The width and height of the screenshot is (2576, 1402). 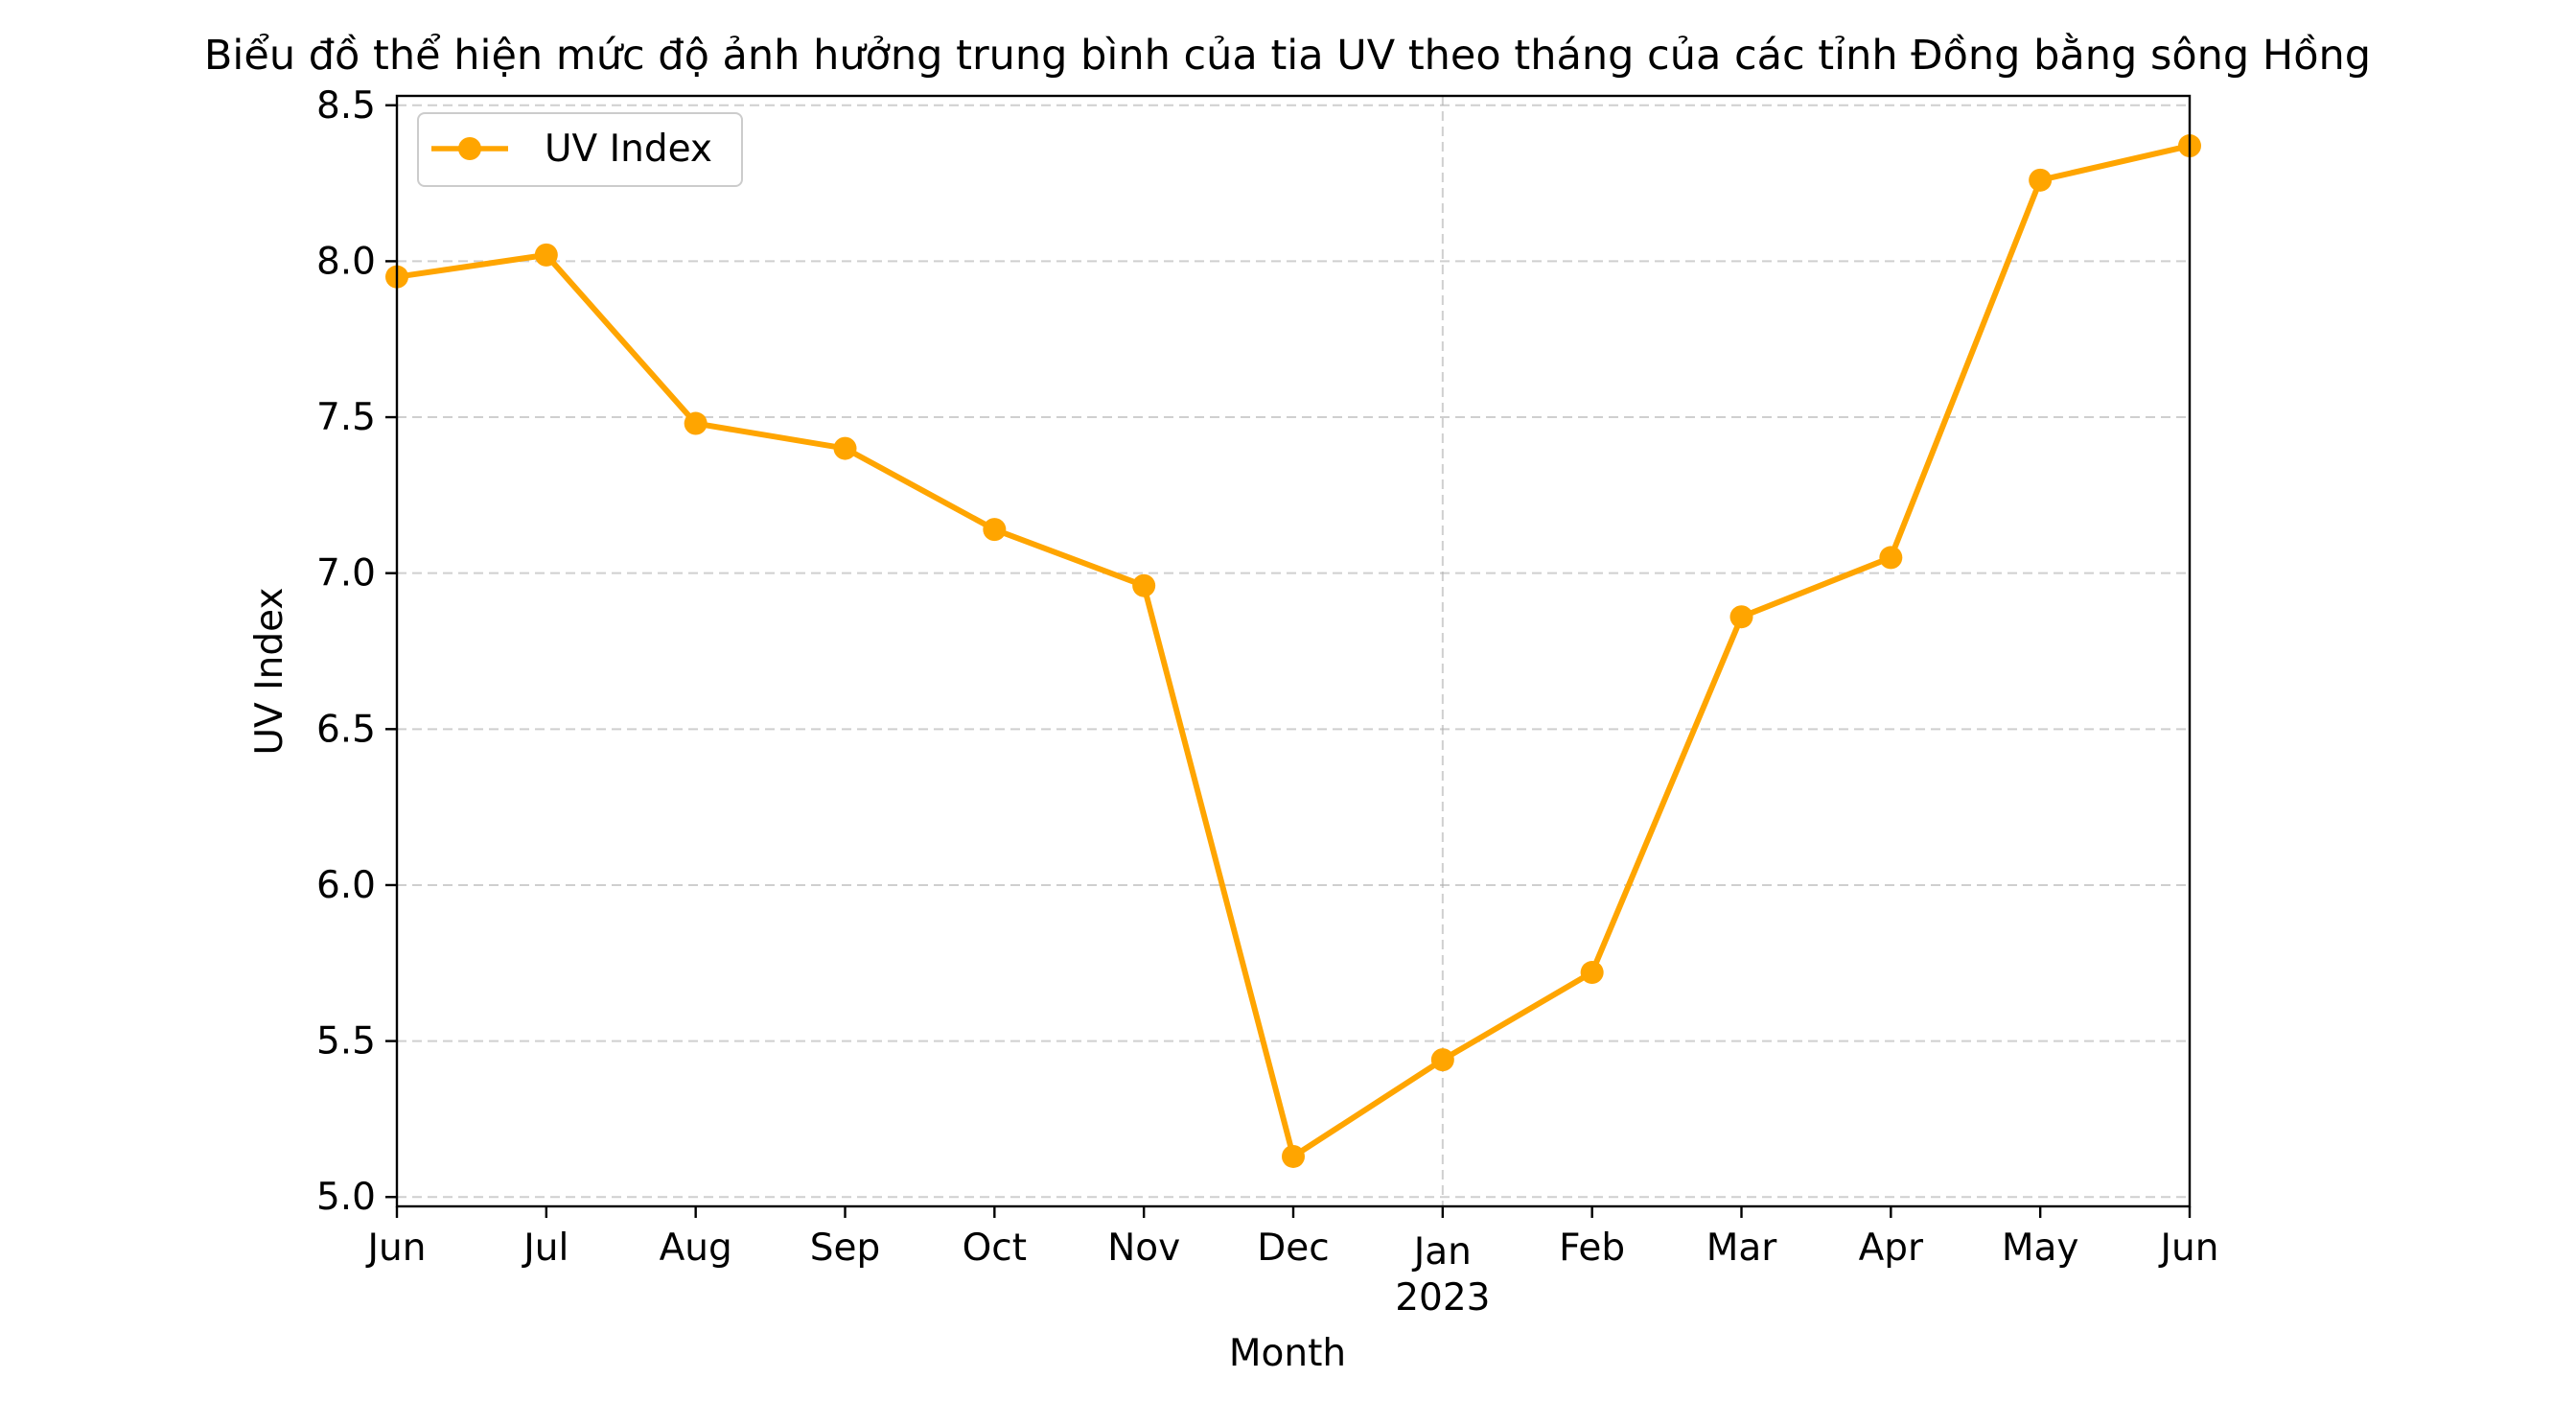 I want to click on legend-box, so click(x=580, y=149).